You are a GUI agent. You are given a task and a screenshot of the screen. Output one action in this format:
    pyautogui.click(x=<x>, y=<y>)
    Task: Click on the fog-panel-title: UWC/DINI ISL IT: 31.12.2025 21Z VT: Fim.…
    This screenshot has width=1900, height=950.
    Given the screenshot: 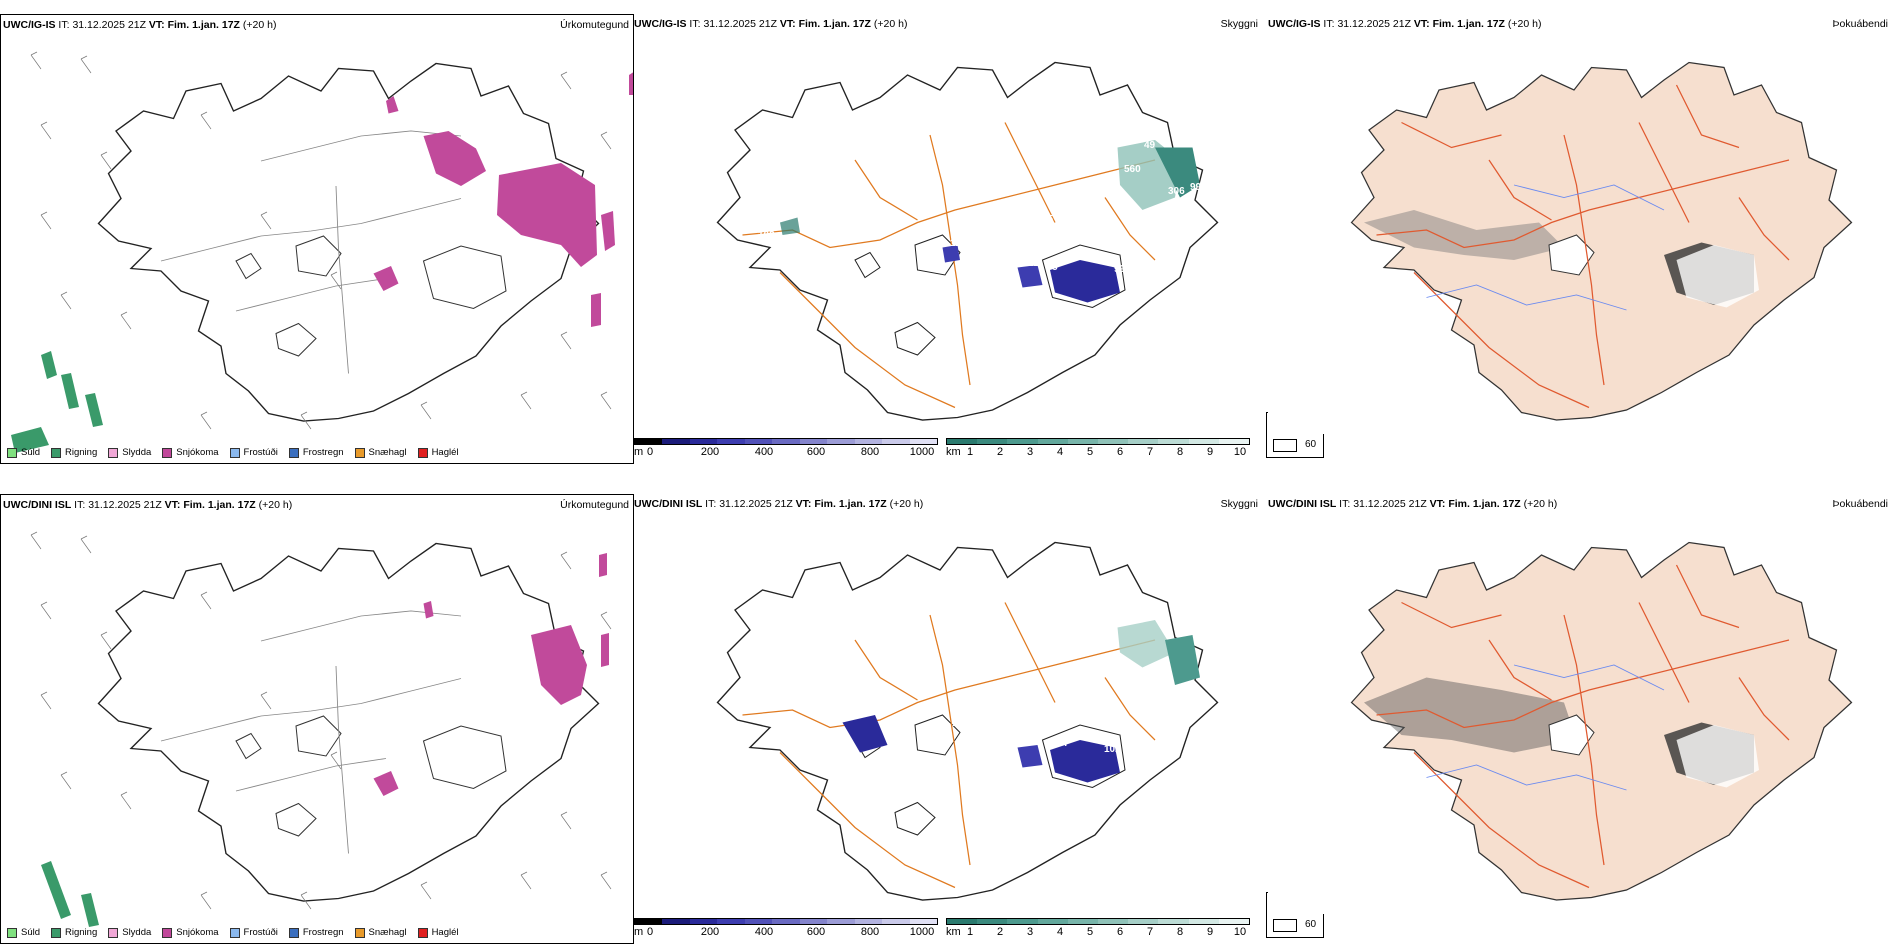 What is the action you would take?
    pyautogui.click(x=1413, y=504)
    